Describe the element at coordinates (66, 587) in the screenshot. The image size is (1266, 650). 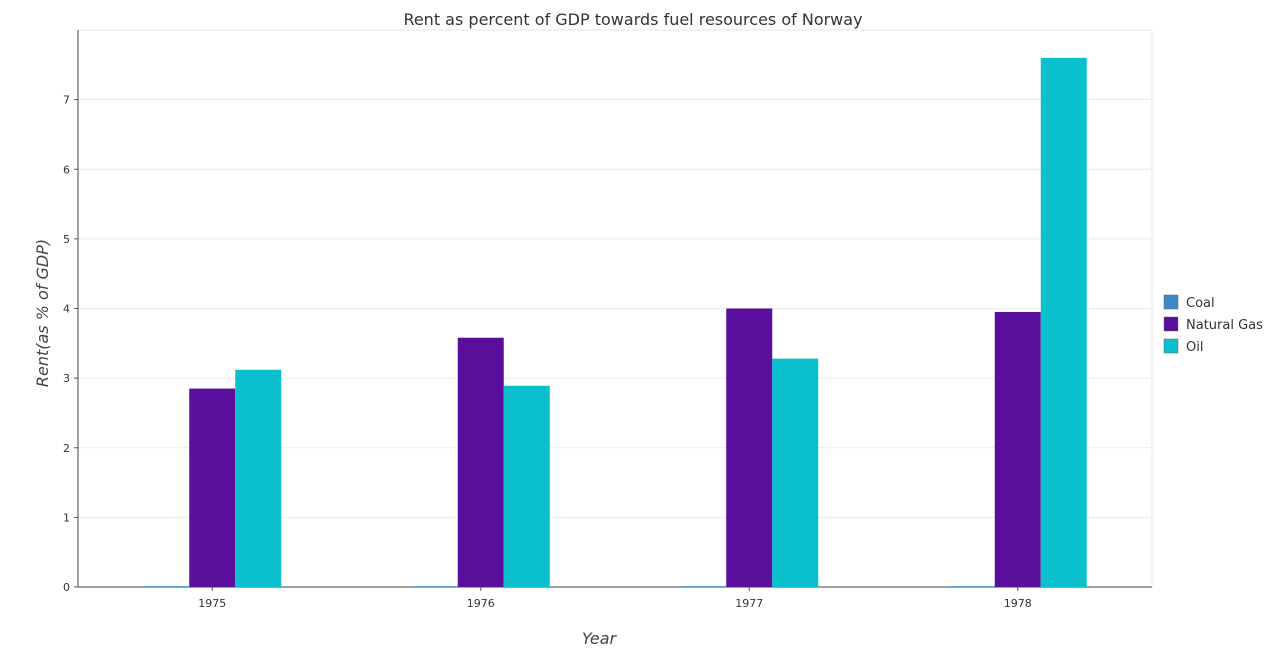
I see `y-tick-label: 0` at that location.